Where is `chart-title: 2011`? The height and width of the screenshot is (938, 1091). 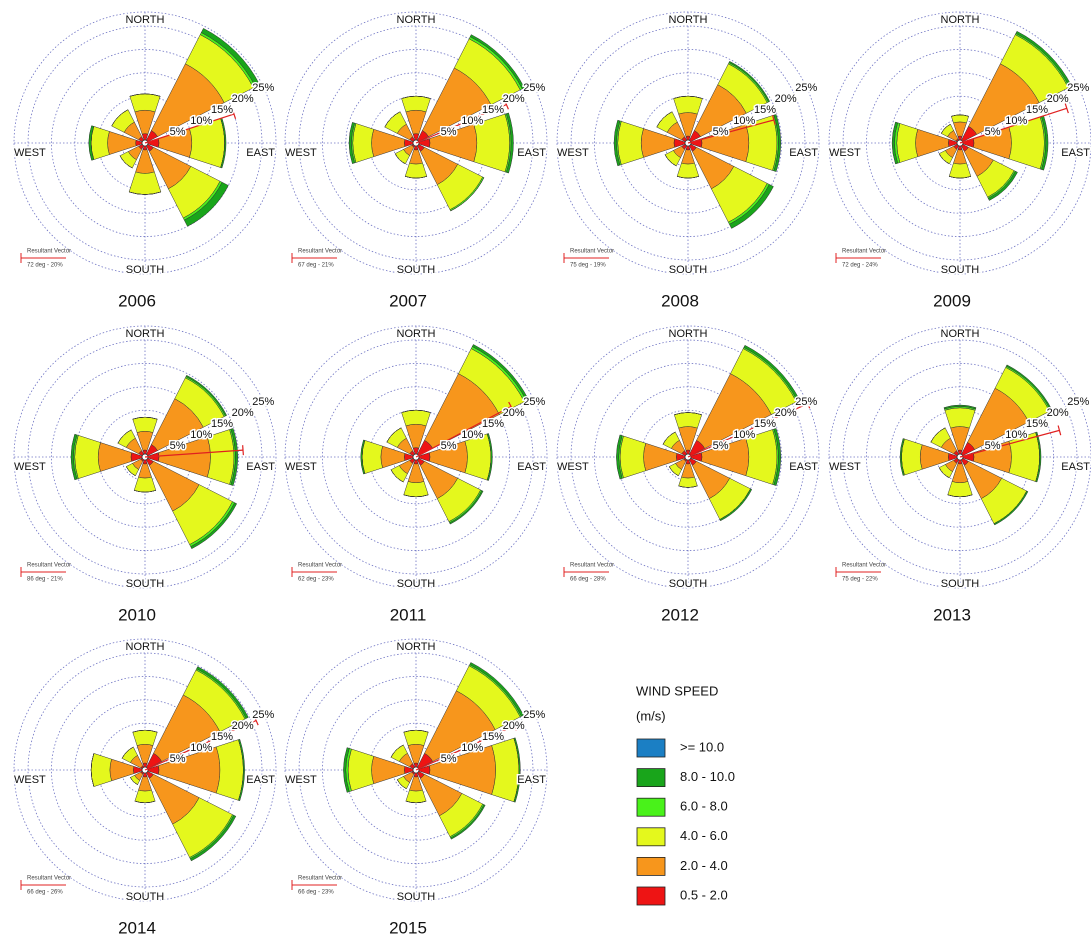
chart-title: 2011 is located at coordinates (408, 614).